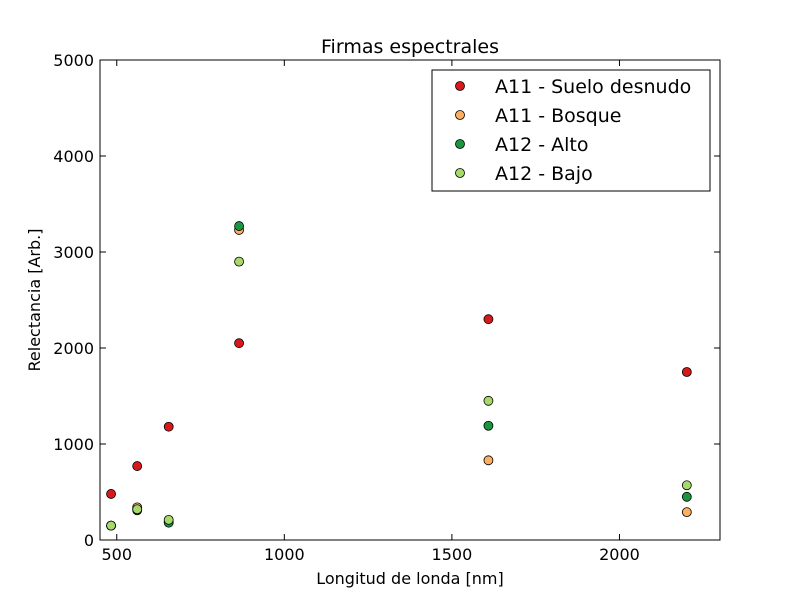 The width and height of the screenshot is (800, 600). What do you see at coordinates (541, 145) in the screenshot?
I see `legend-label: A12 - Alto` at bounding box center [541, 145].